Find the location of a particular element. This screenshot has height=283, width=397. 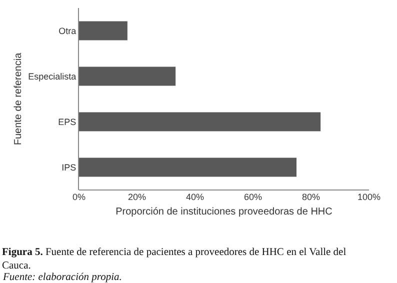

x-tick-label: 80% is located at coordinates (311, 197).